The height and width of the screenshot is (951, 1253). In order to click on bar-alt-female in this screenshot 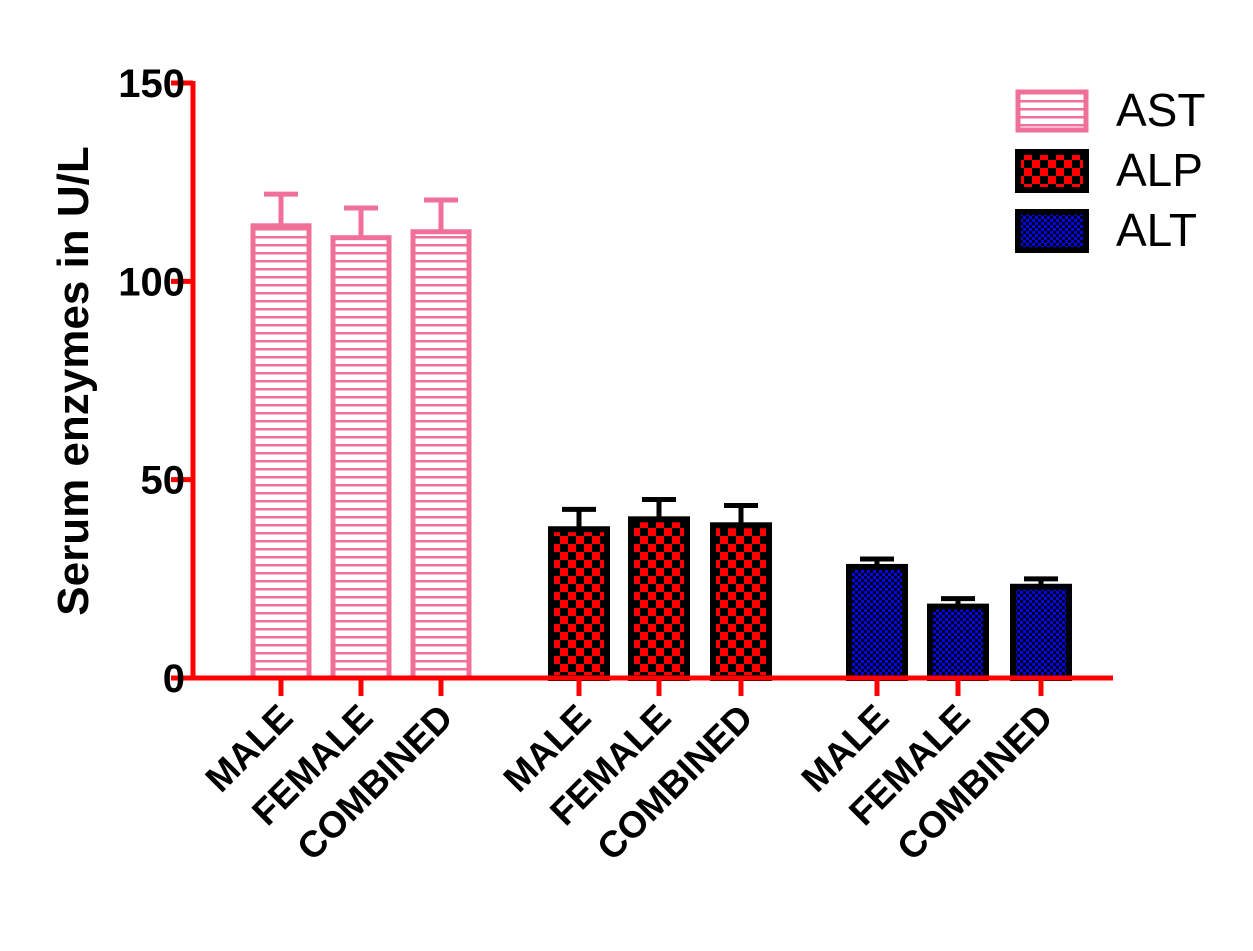, I will do `click(958, 642)`.